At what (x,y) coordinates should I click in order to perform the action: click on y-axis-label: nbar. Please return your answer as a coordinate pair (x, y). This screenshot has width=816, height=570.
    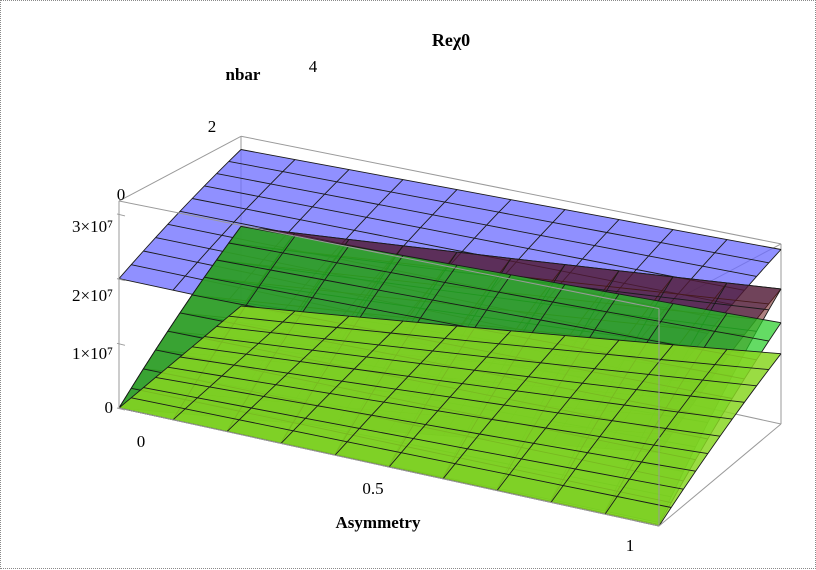
    Looking at the image, I should click on (243, 74).